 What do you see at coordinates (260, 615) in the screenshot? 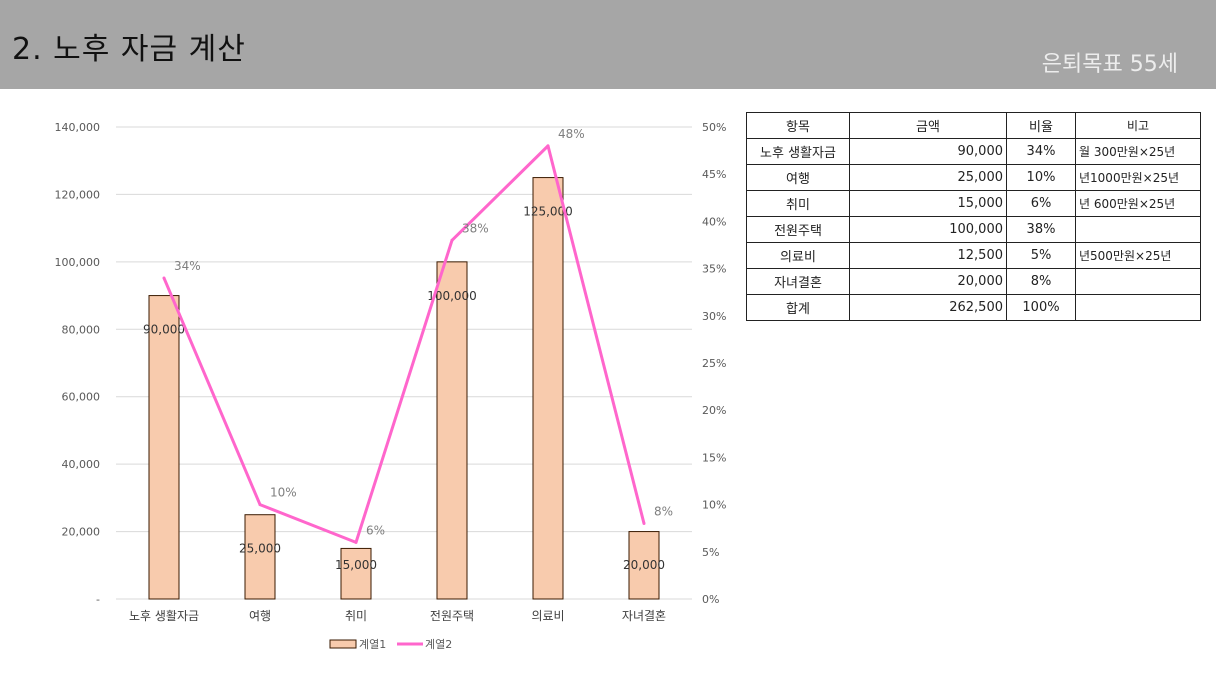
I see `x-tick-label: 여행` at bounding box center [260, 615].